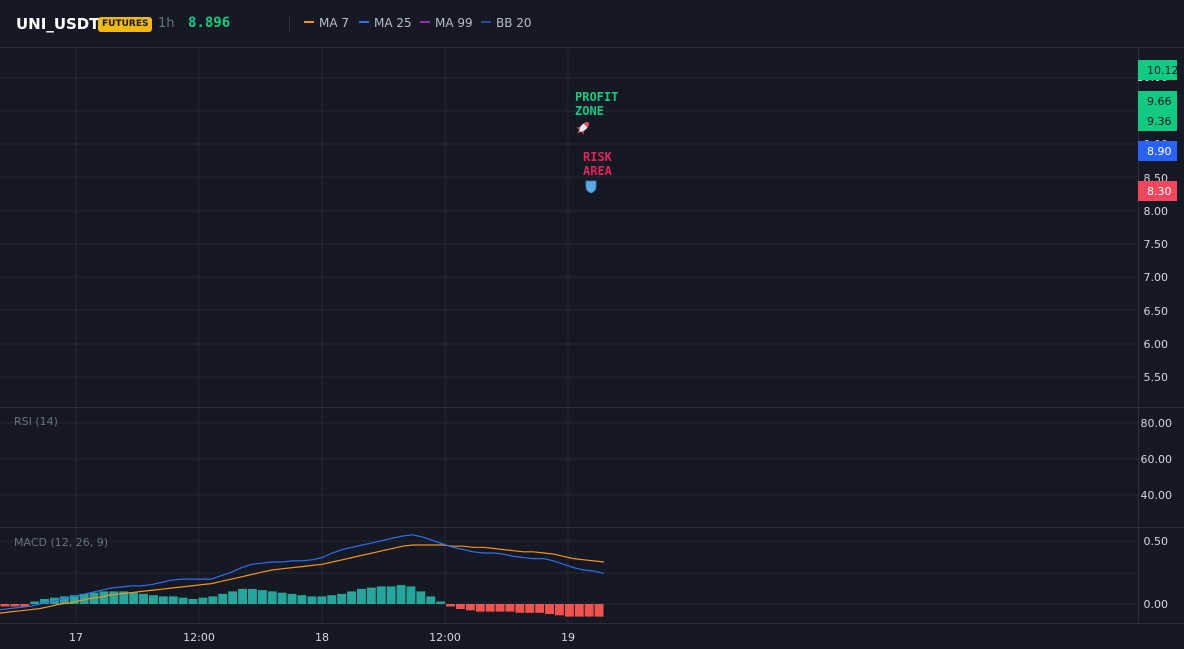 The height and width of the screenshot is (649, 1184). Describe the element at coordinates (334, 23) in the screenshot. I see `legend-label: MA 7` at that location.